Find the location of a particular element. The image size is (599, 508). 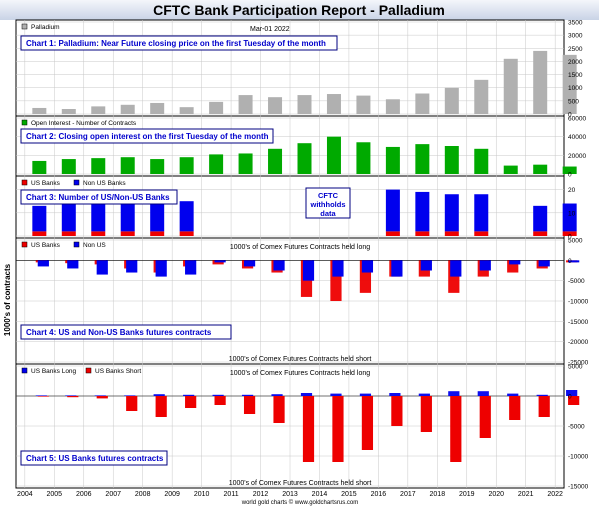

chart4-bar-non-us-2018 is located at coordinates (456, 268).